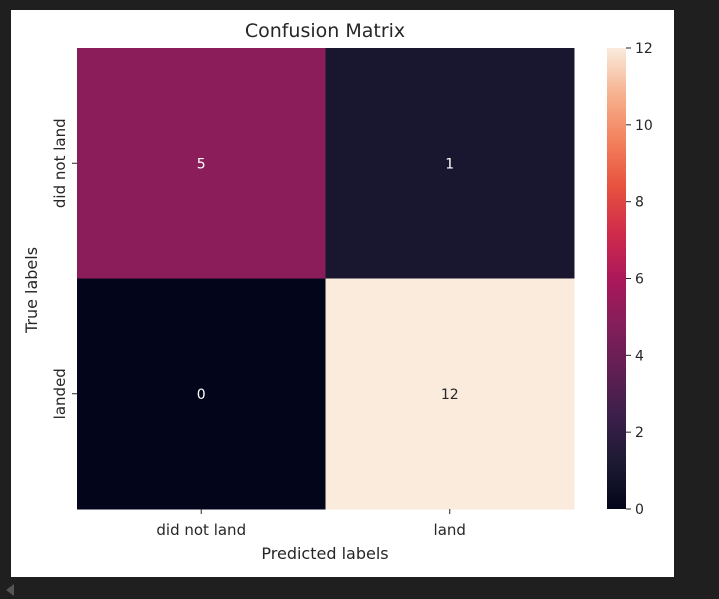 The height and width of the screenshot is (599, 719). What do you see at coordinates (324, 553) in the screenshot?
I see `x-axis-label: Predicted labels` at bounding box center [324, 553].